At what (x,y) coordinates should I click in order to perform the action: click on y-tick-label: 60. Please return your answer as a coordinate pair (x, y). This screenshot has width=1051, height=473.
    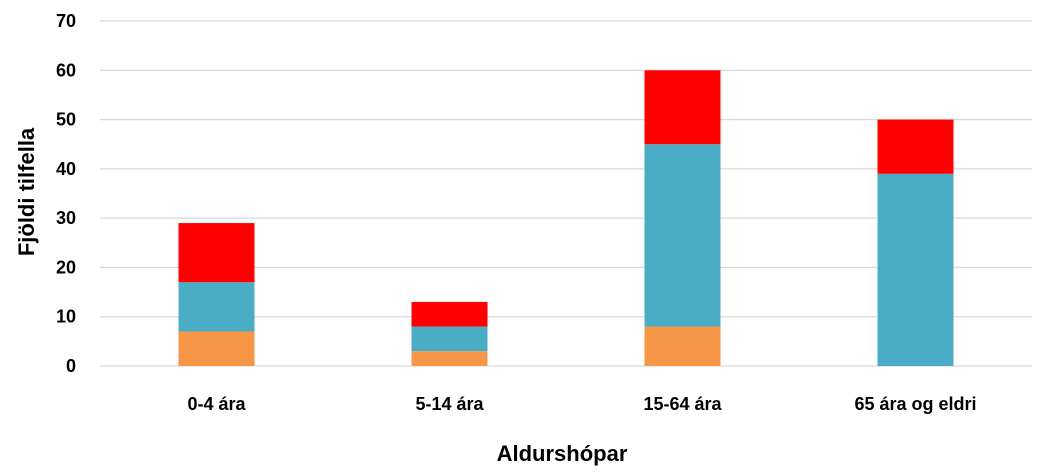
    Looking at the image, I should click on (66, 70).